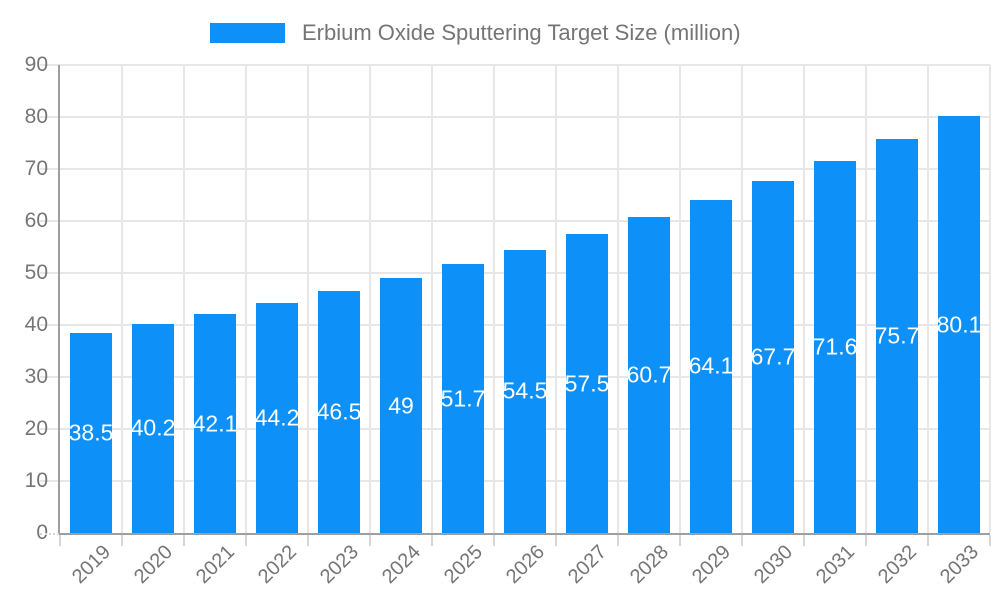 The image size is (1000, 600). I want to click on bar-value-label: 75.7, so click(897, 335).